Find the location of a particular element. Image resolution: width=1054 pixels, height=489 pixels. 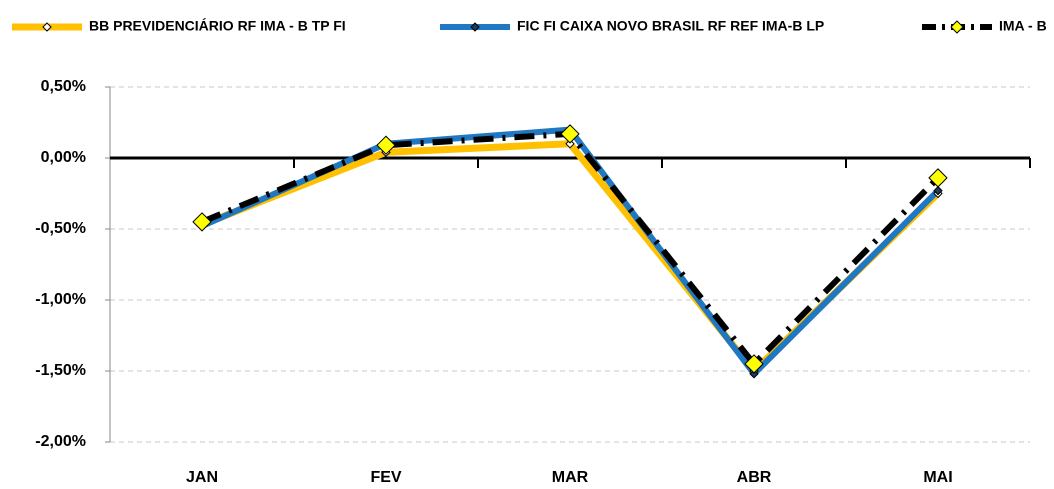

legend-label: BB PREVIDENCIÁRIO RF IMA - B TP FI is located at coordinates (217, 26).